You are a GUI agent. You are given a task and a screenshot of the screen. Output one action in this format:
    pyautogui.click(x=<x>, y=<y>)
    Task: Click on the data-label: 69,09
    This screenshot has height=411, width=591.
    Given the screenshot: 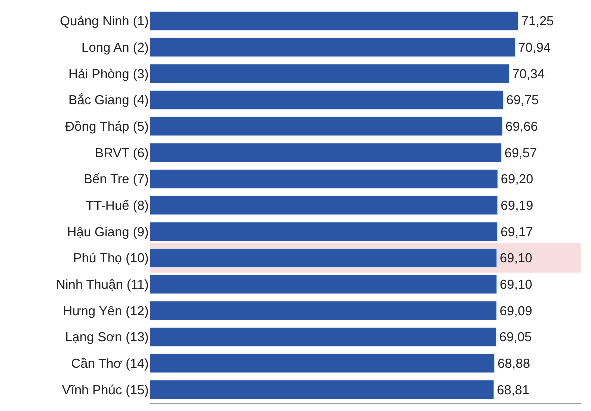 What is the action you would take?
    pyautogui.click(x=516, y=310)
    